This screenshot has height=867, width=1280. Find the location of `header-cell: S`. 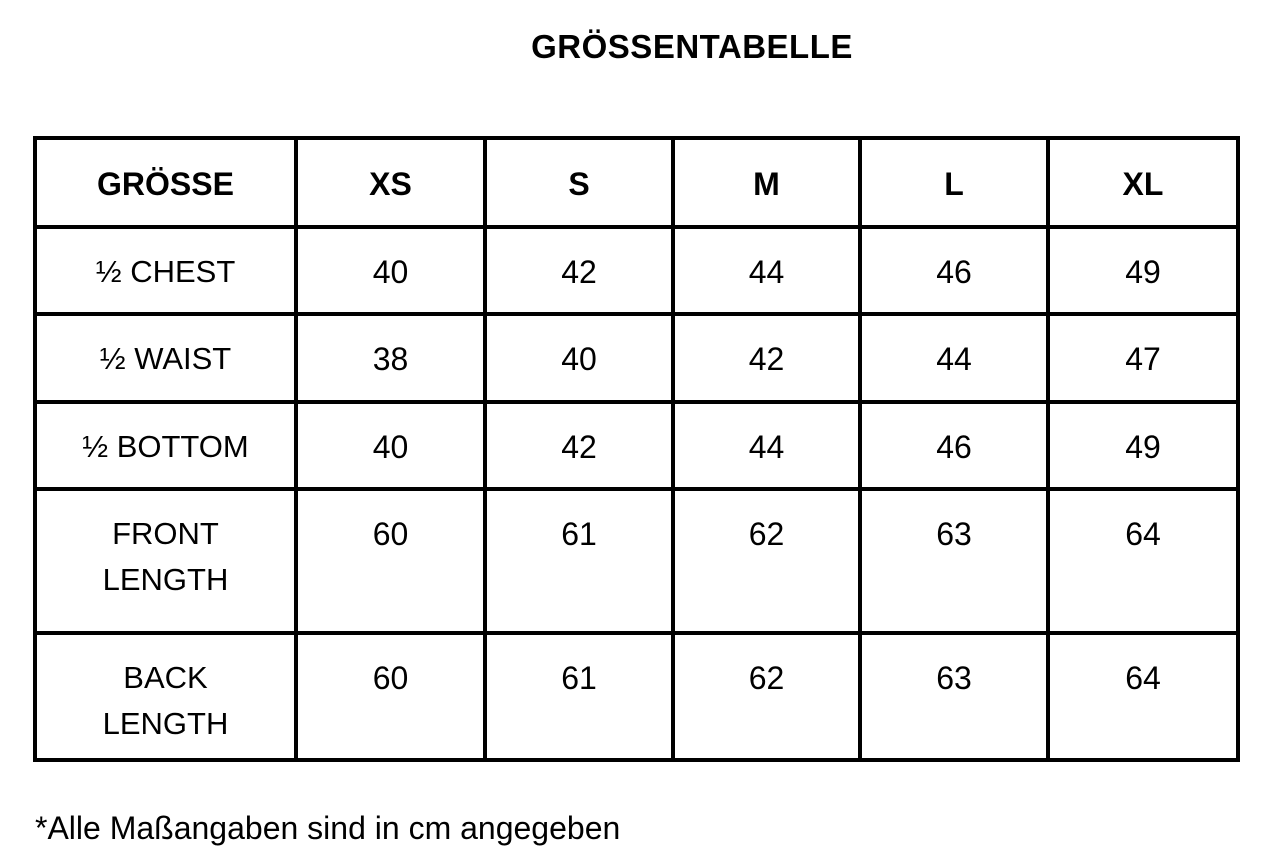

header-cell: S is located at coordinates (579, 182).